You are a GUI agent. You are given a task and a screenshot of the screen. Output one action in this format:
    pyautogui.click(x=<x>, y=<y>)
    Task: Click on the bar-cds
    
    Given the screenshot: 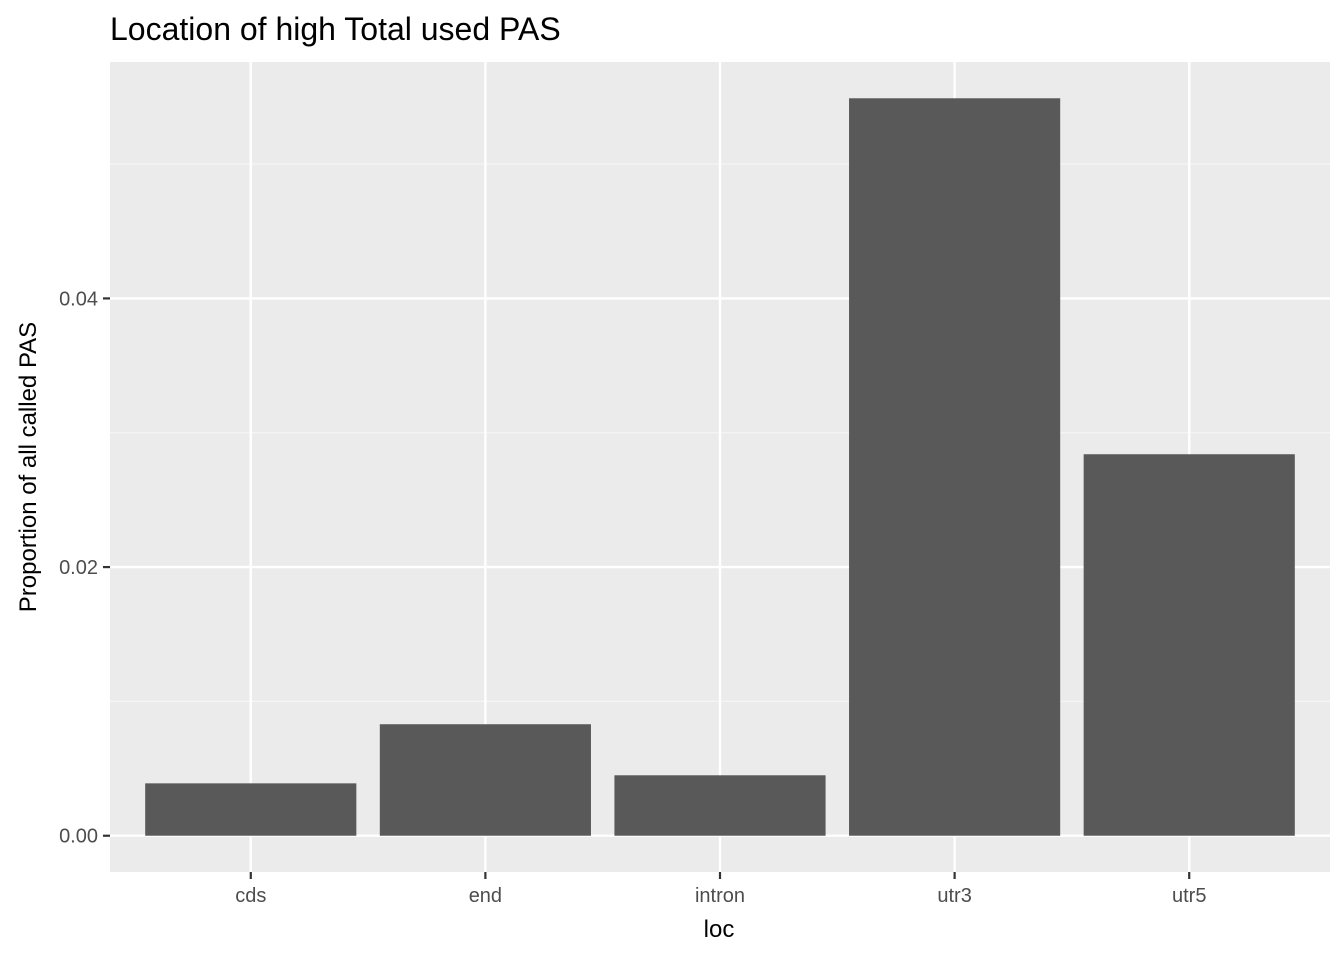 What is the action you would take?
    pyautogui.click(x=251, y=809)
    